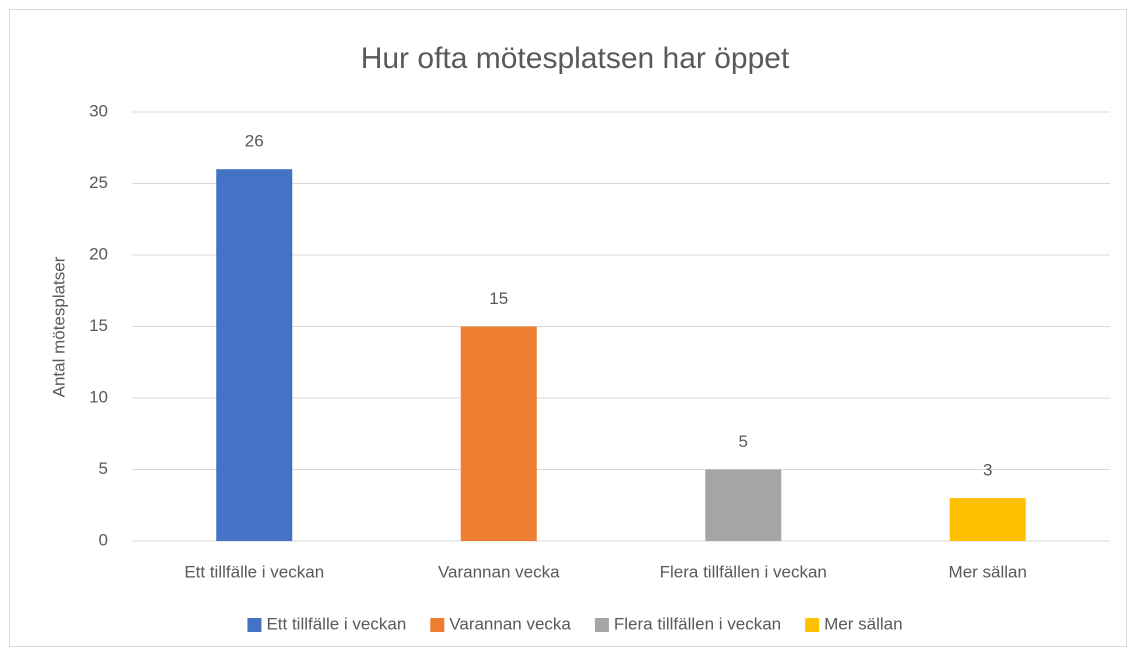 The width and height of the screenshot is (1137, 657). What do you see at coordinates (98, 110) in the screenshot?
I see `y-tick-label: 30` at bounding box center [98, 110].